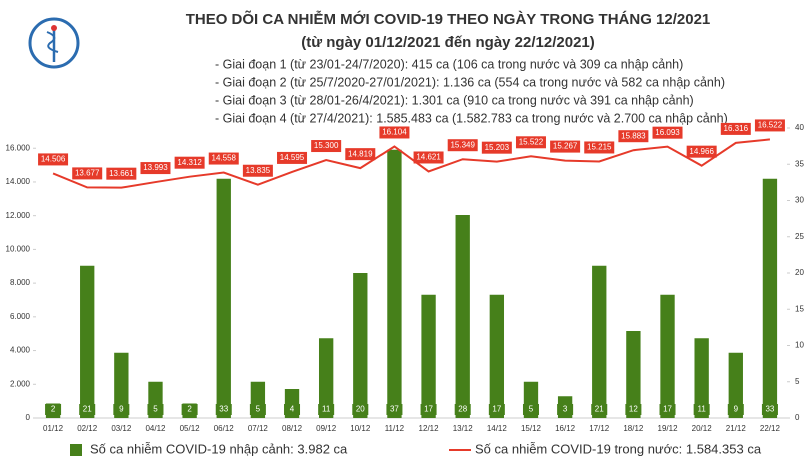 The height and width of the screenshot is (462, 810). Describe the element at coordinates (770, 428) in the screenshot. I see `x-tick-label: 22/12` at that location.